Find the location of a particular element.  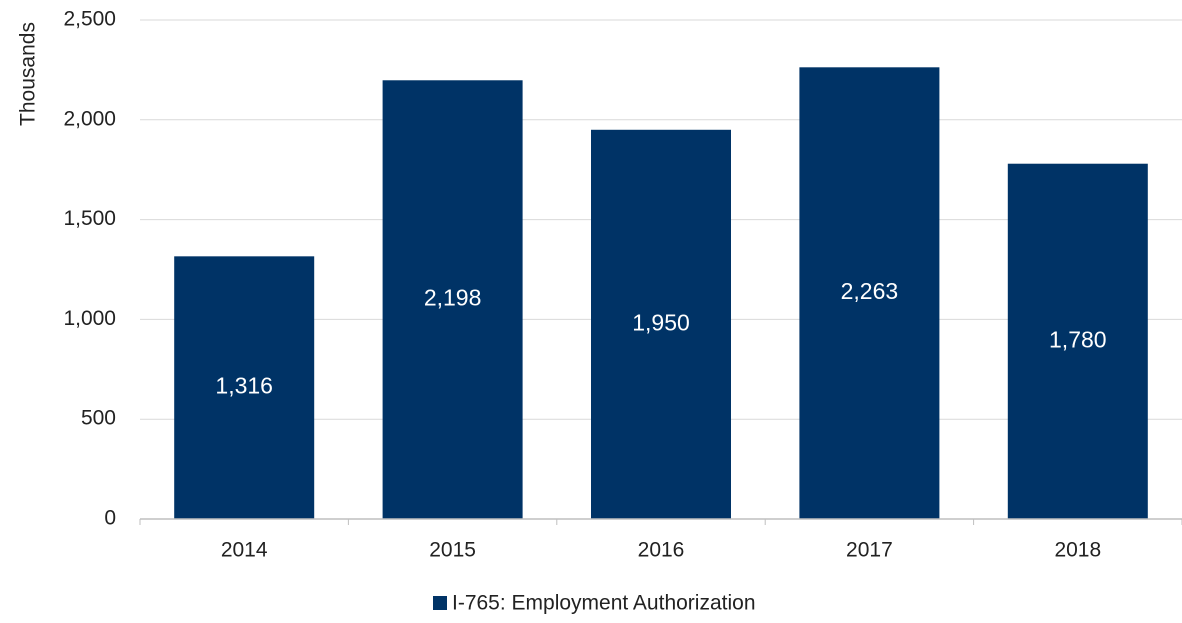

bar-2014 is located at coordinates (244, 387).